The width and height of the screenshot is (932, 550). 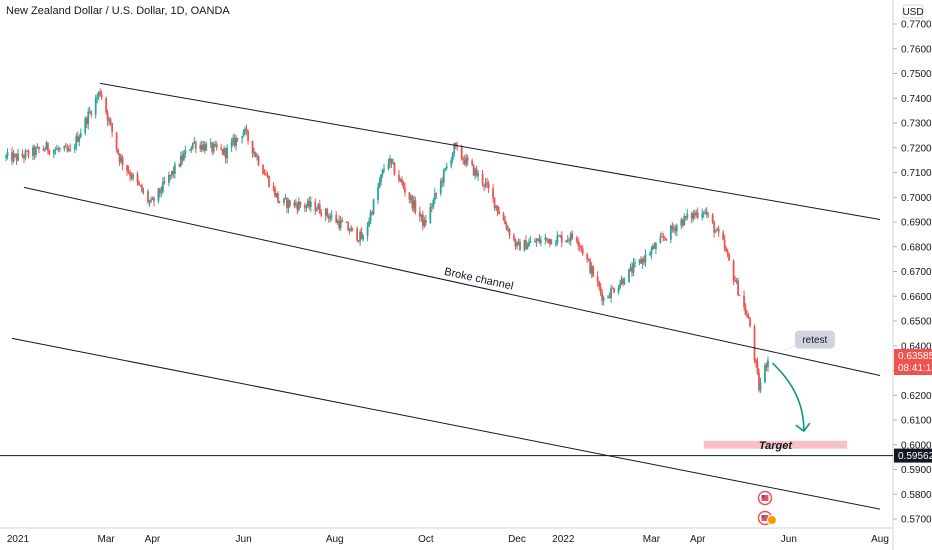 What do you see at coordinates (788, 397) in the screenshot?
I see `projection-arrow` at bounding box center [788, 397].